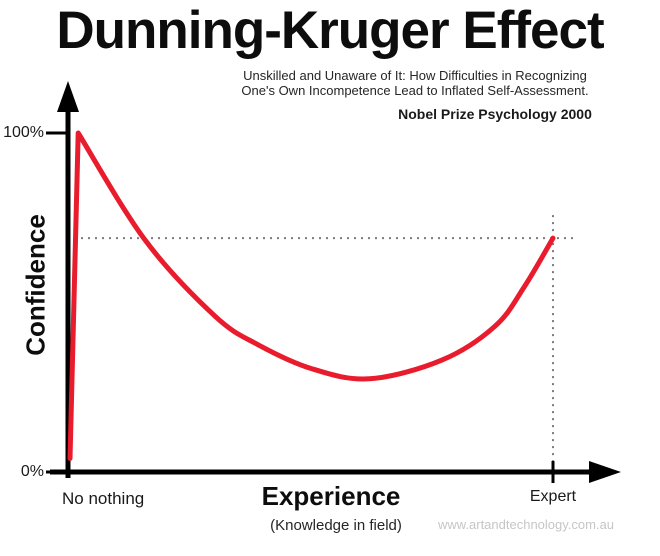  What do you see at coordinates (35, 285) in the screenshot?
I see `y-axis-title: Confidence` at bounding box center [35, 285].